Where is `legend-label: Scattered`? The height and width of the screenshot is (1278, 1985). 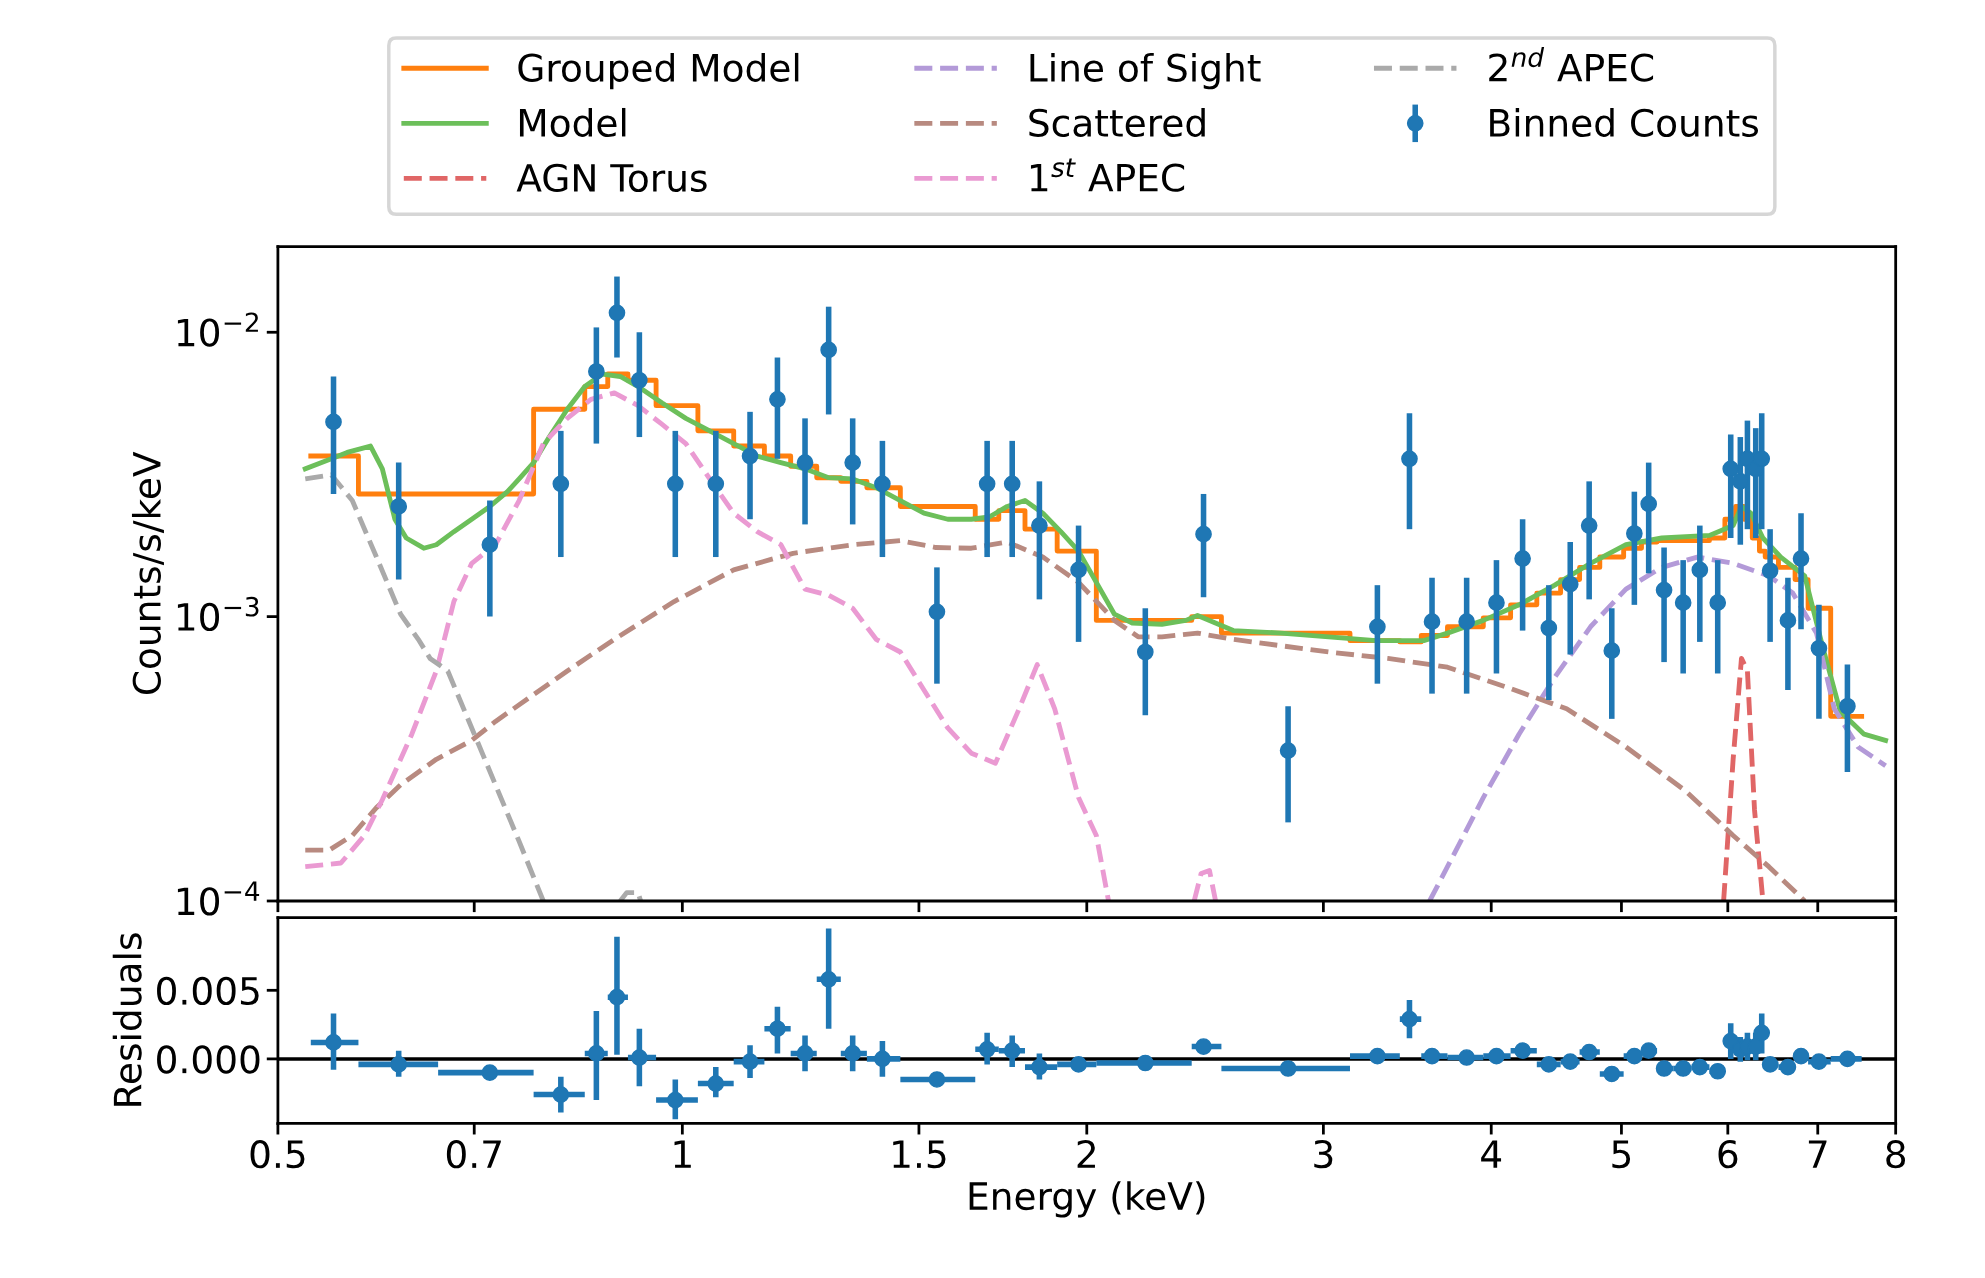
legend-label: Scattered is located at coordinates (1117, 122).